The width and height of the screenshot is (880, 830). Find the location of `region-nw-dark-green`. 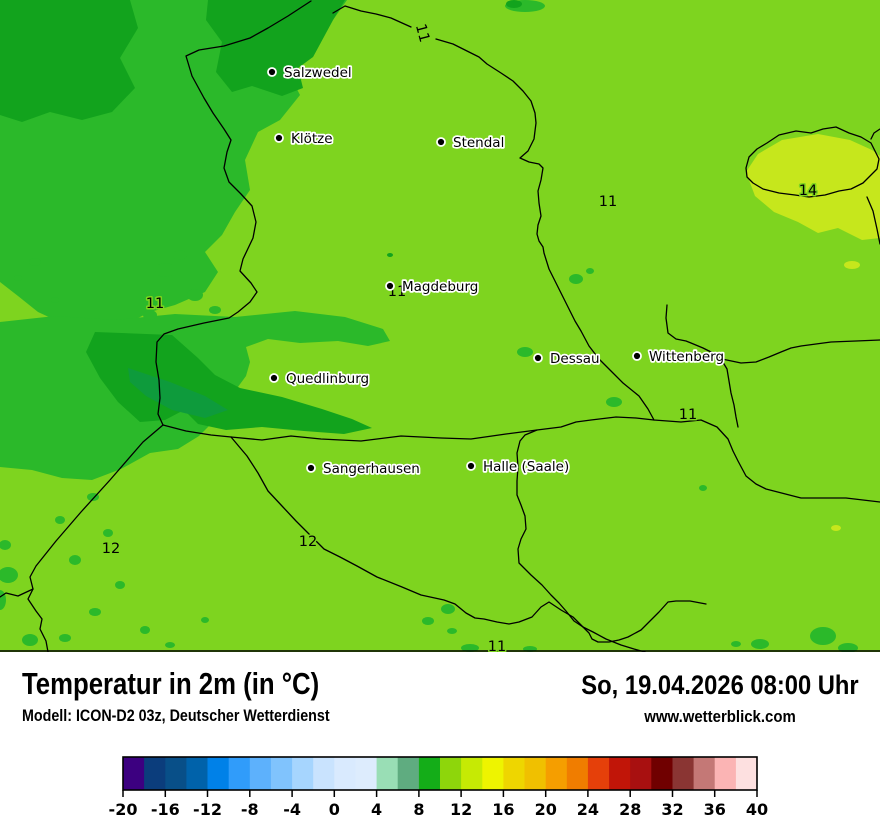

region-nw-dark-green is located at coordinates (69, 61).